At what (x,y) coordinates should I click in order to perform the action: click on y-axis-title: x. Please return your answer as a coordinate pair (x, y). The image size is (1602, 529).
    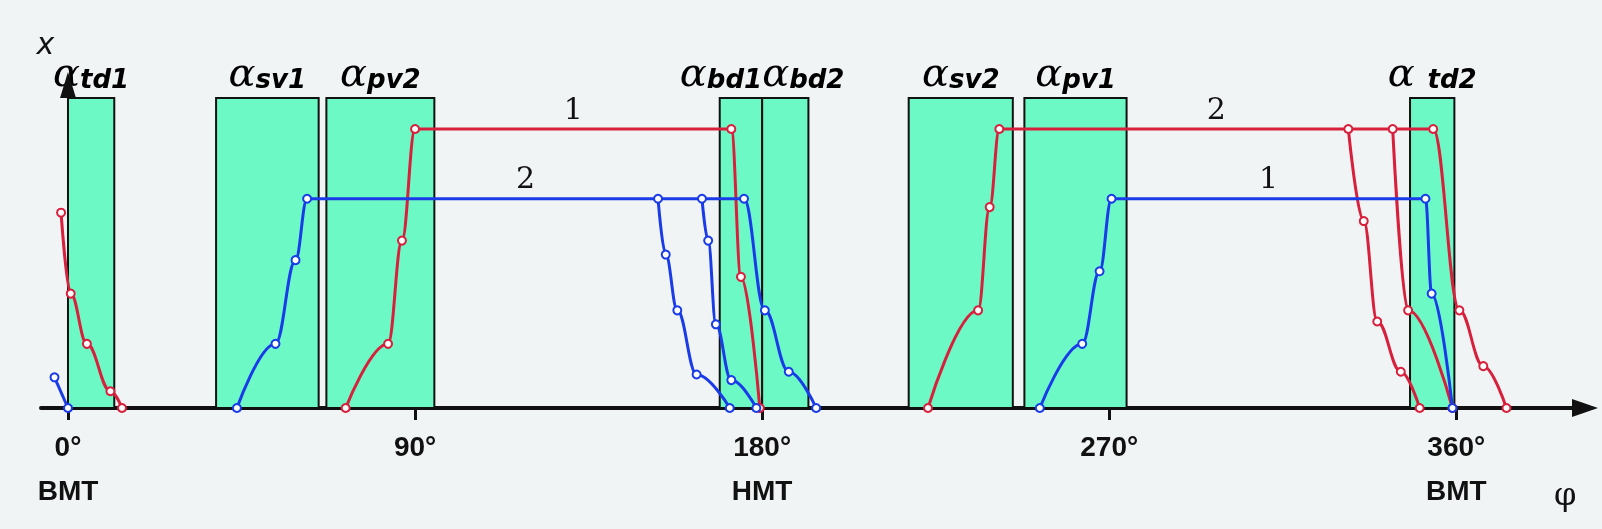
    Looking at the image, I should click on (45, 43).